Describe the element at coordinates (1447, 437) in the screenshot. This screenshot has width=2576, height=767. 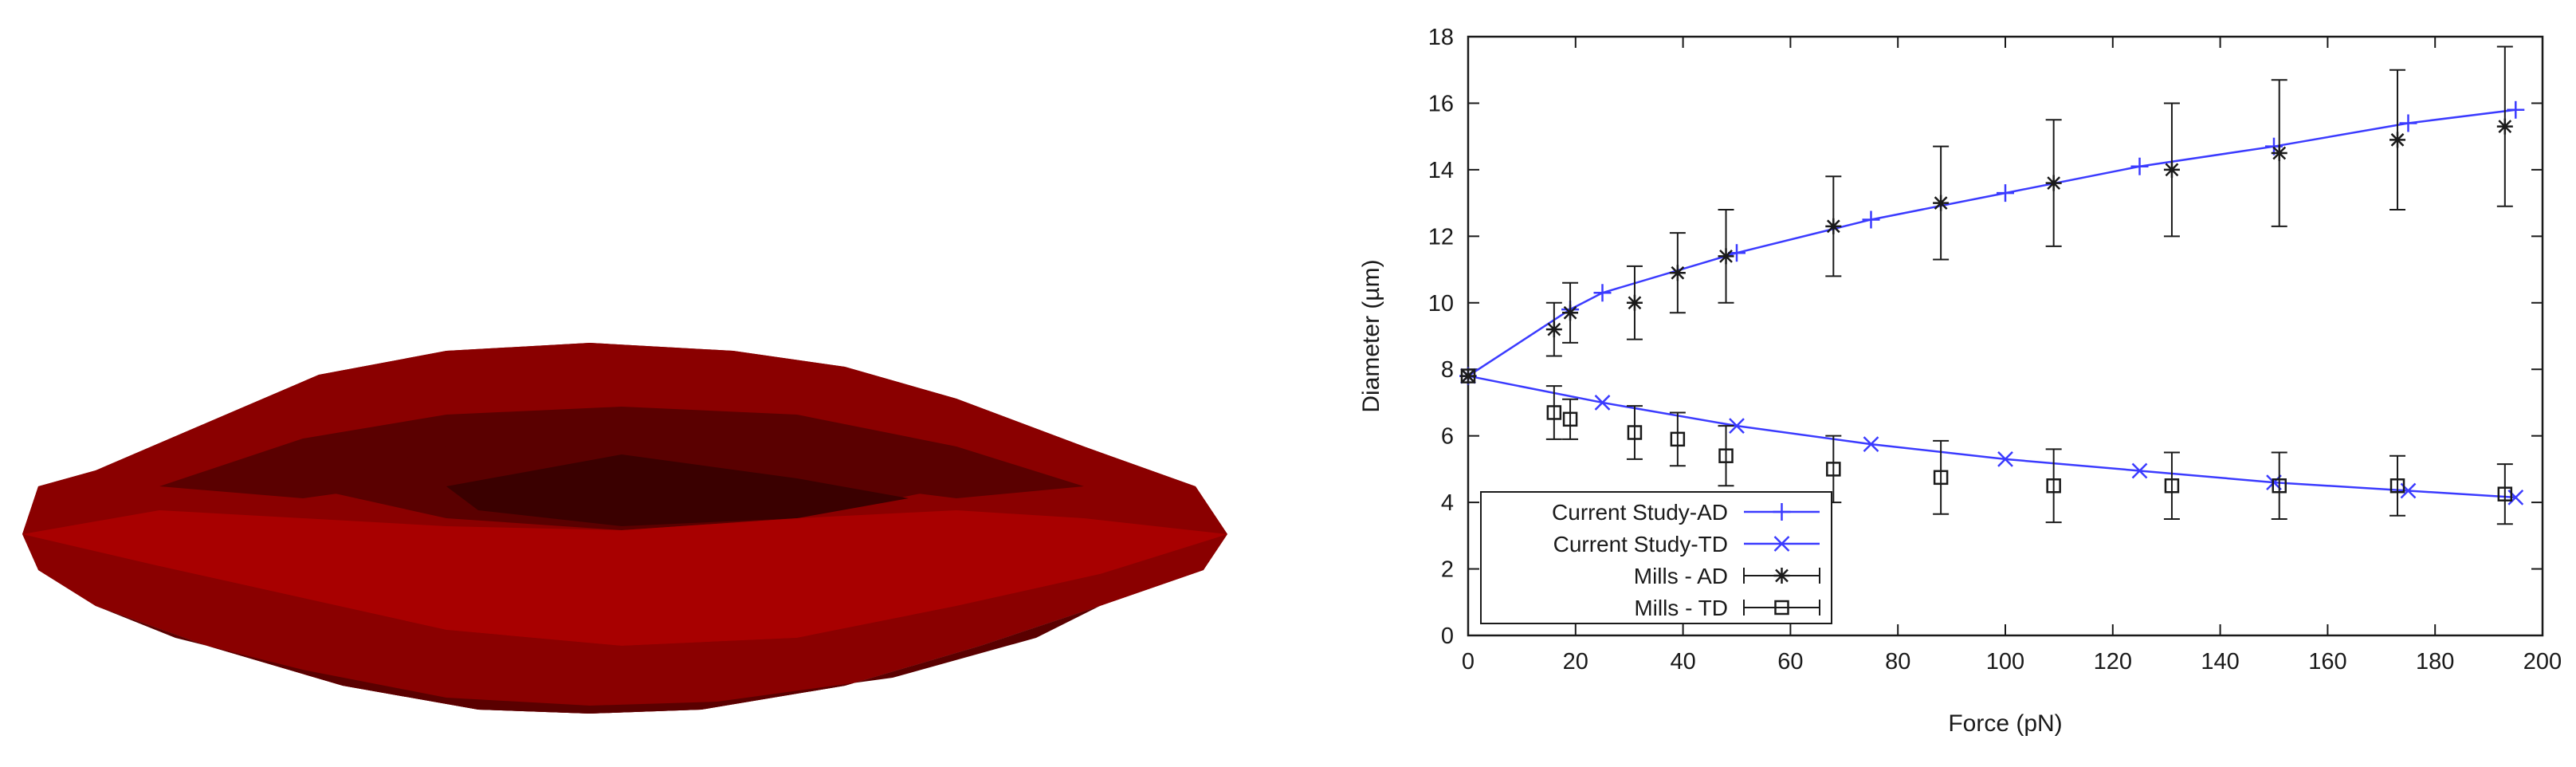
I see `y-tick-label: 6` at that location.